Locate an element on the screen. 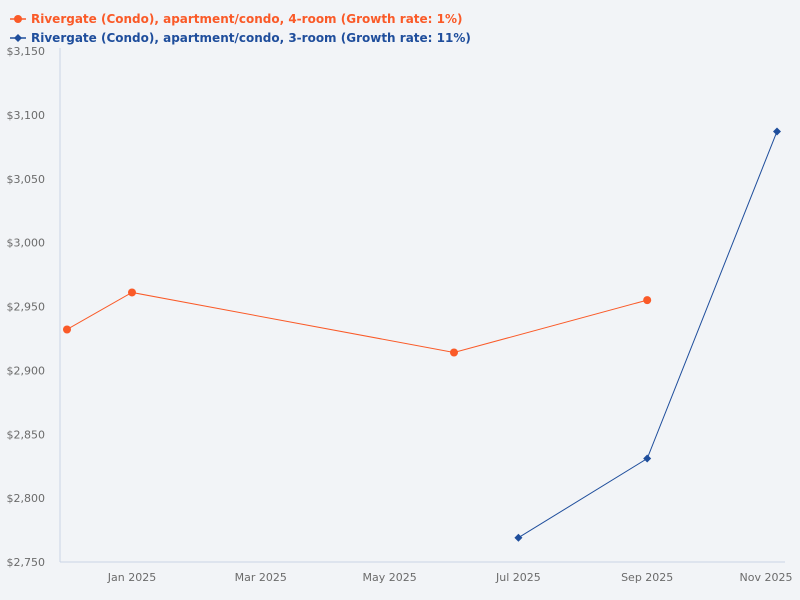 The height and width of the screenshot is (600, 800). y-tick-label: $3,150 is located at coordinates (26, 51).